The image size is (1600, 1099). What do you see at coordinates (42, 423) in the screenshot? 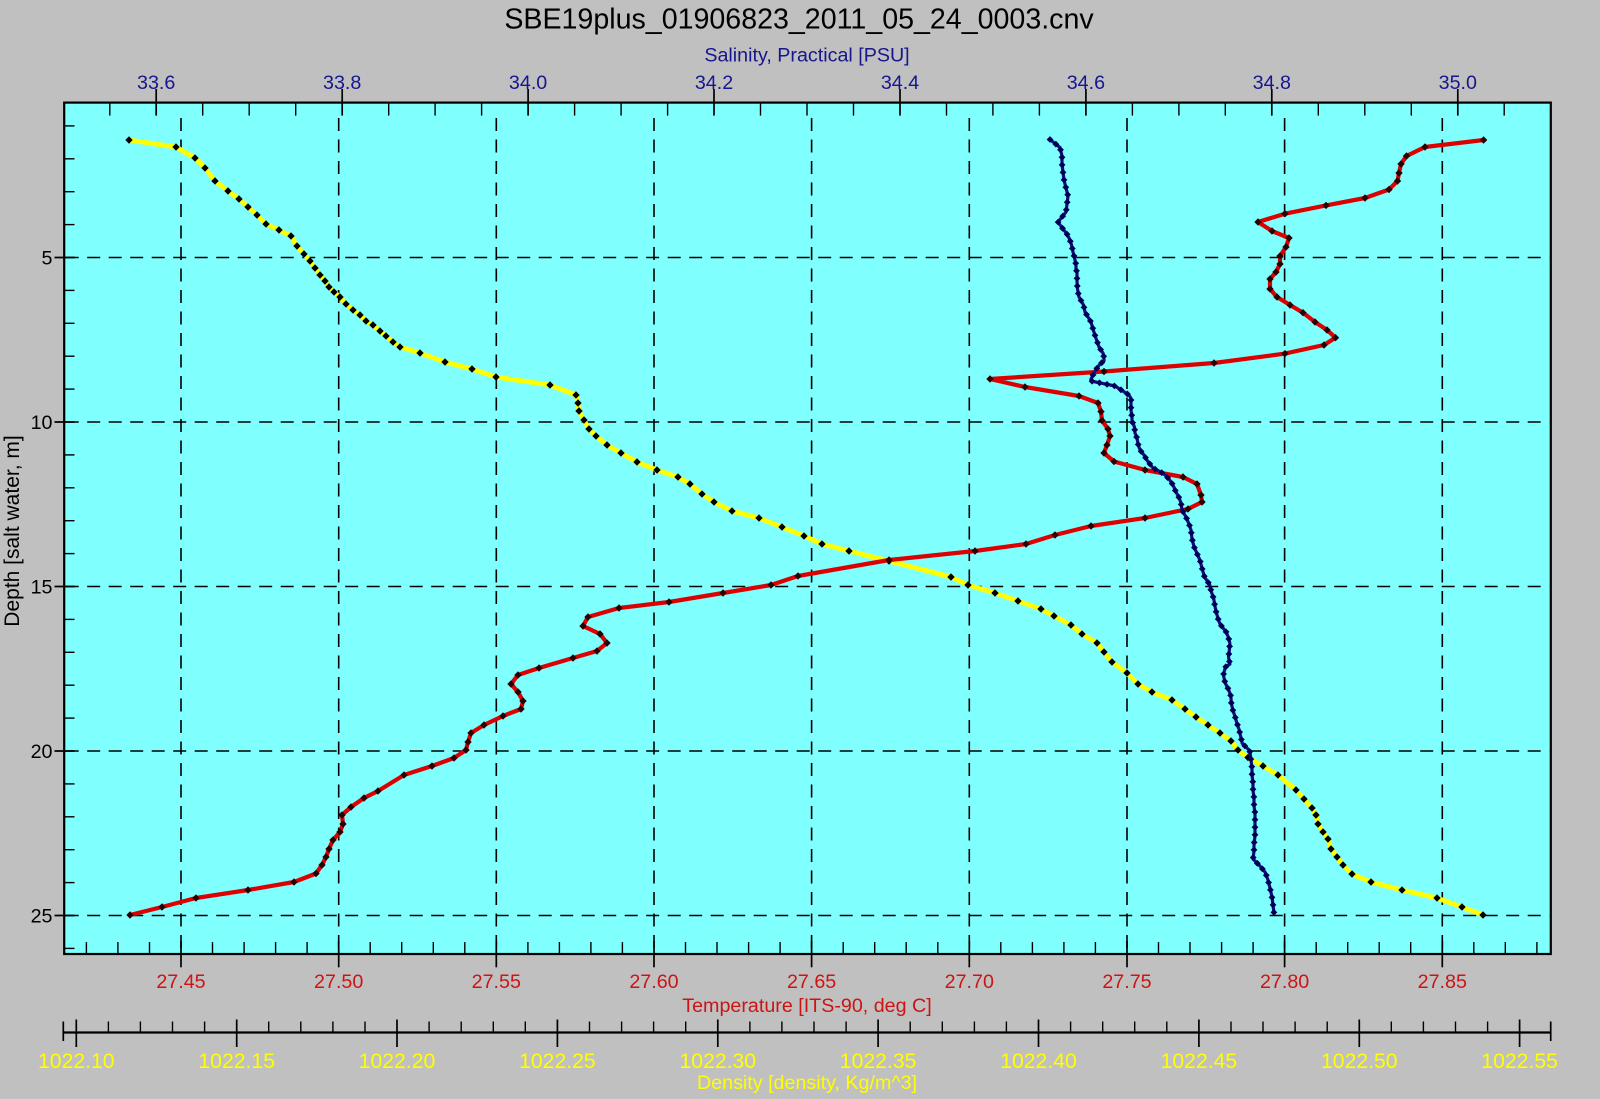
I see `svg-text: 10` at bounding box center [42, 423].